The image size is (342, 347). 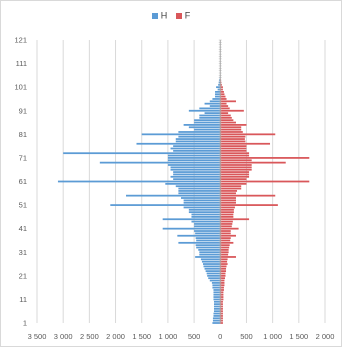 I want to click on y-tick-label: 31, so click(x=23, y=252).